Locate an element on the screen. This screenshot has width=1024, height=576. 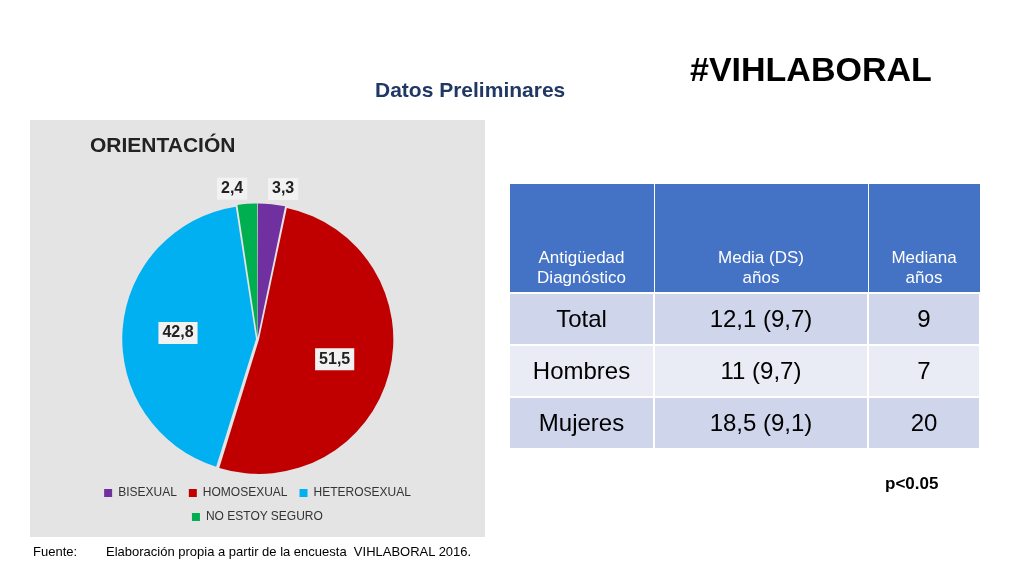
data-label: 3,3 is located at coordinates (283, 188).